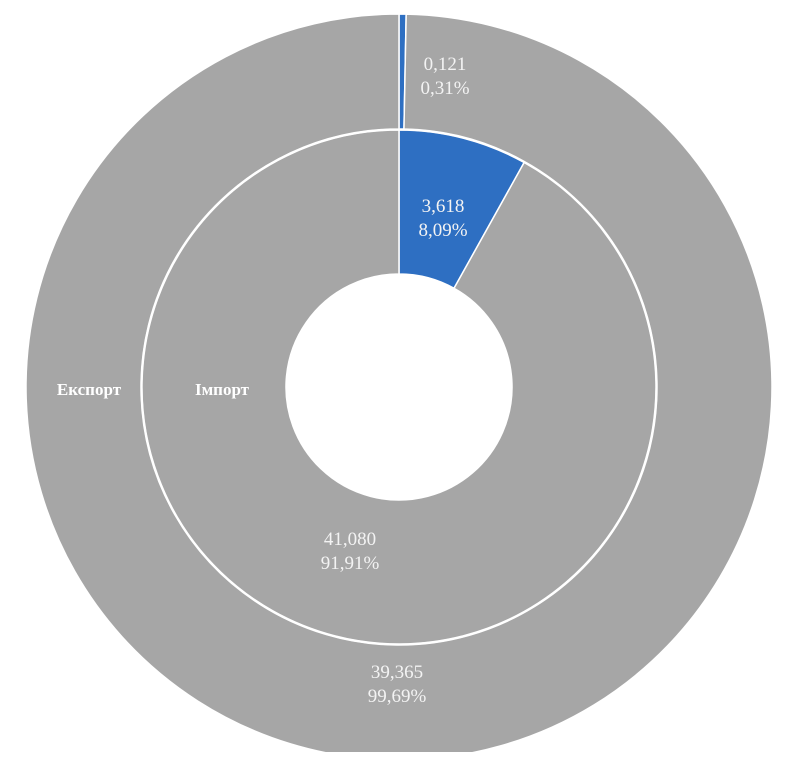 The image size is (789, 757). I want to click on outer-slice-0-percent-label: 0,31%, so click(444, 88).